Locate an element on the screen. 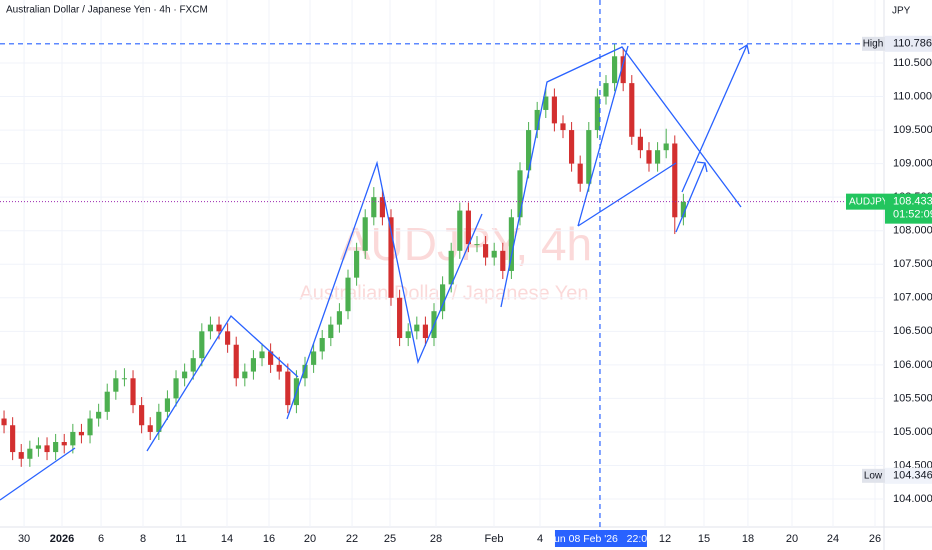 The height and width of the screenshot is (550, 932). x-tick-label: 22 is located at coordinates (352, 539).